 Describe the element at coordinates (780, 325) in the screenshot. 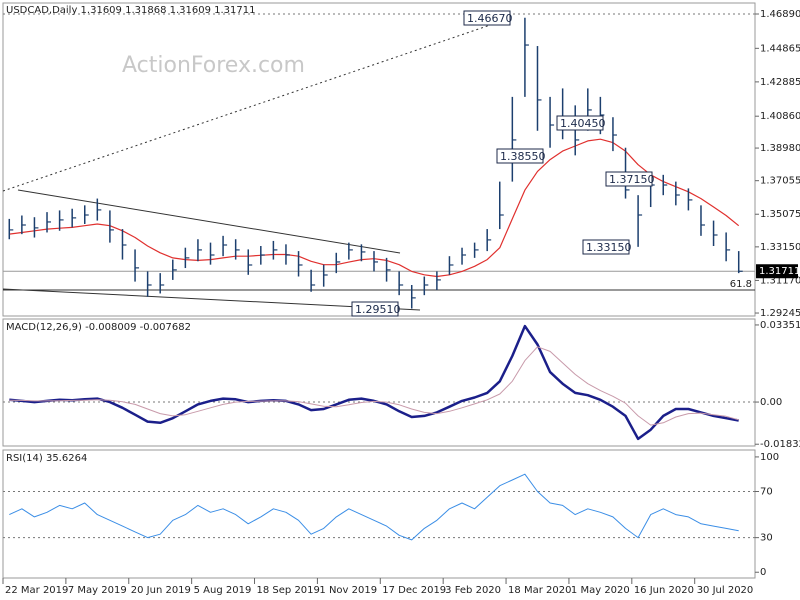

I see `y-tick-label: 0.033515` at that location.